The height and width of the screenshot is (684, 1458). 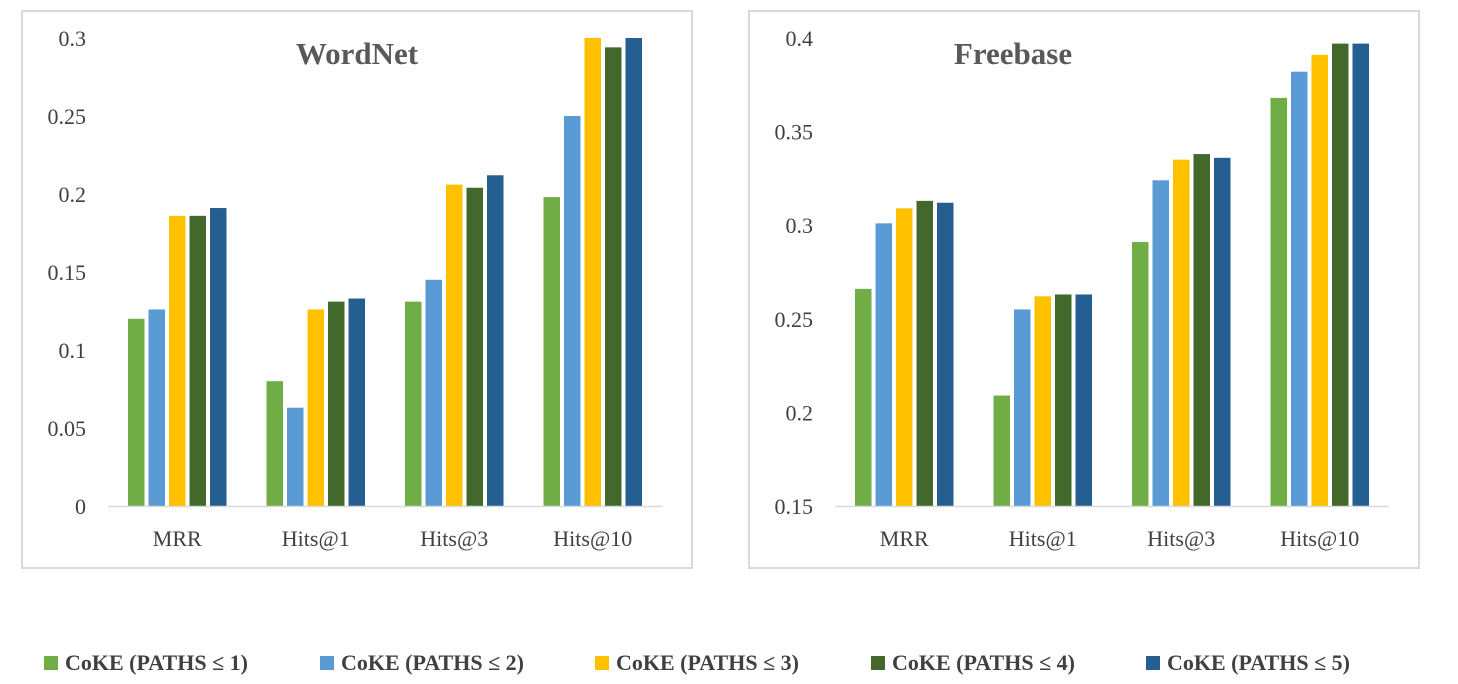 What do you see at coordinates (983, 662) in the screenshot?
I see `legend-label-4: CoKE (PATHS ≤ 4)` at bounding box center [983, 662].